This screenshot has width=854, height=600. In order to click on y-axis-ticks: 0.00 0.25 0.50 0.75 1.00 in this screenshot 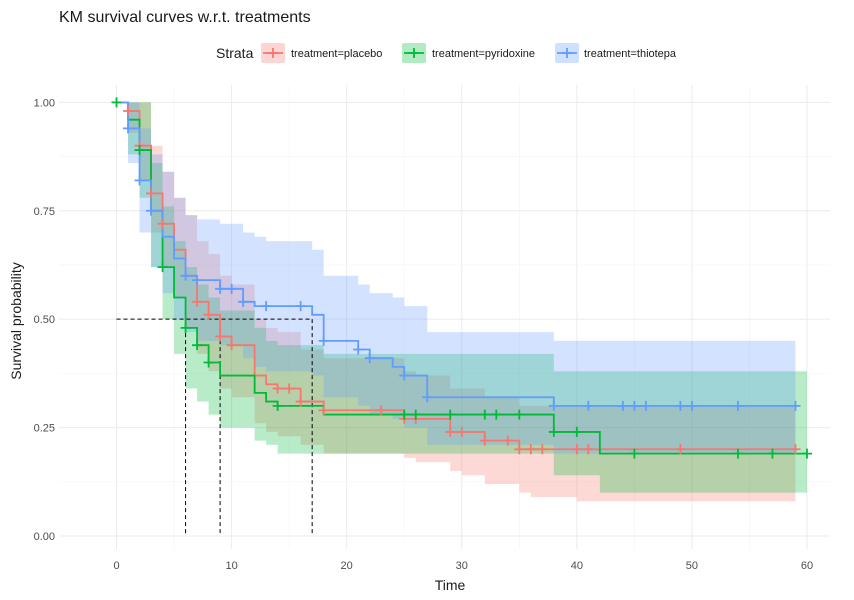, I will do `click(44, 320)`.